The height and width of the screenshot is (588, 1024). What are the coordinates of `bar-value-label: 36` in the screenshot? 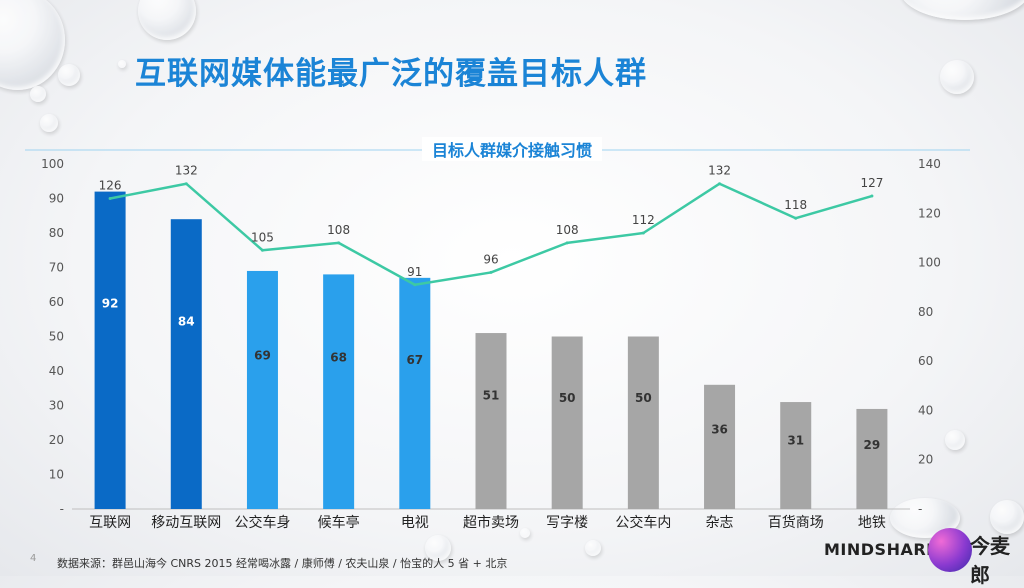 It's located at (719, 429).